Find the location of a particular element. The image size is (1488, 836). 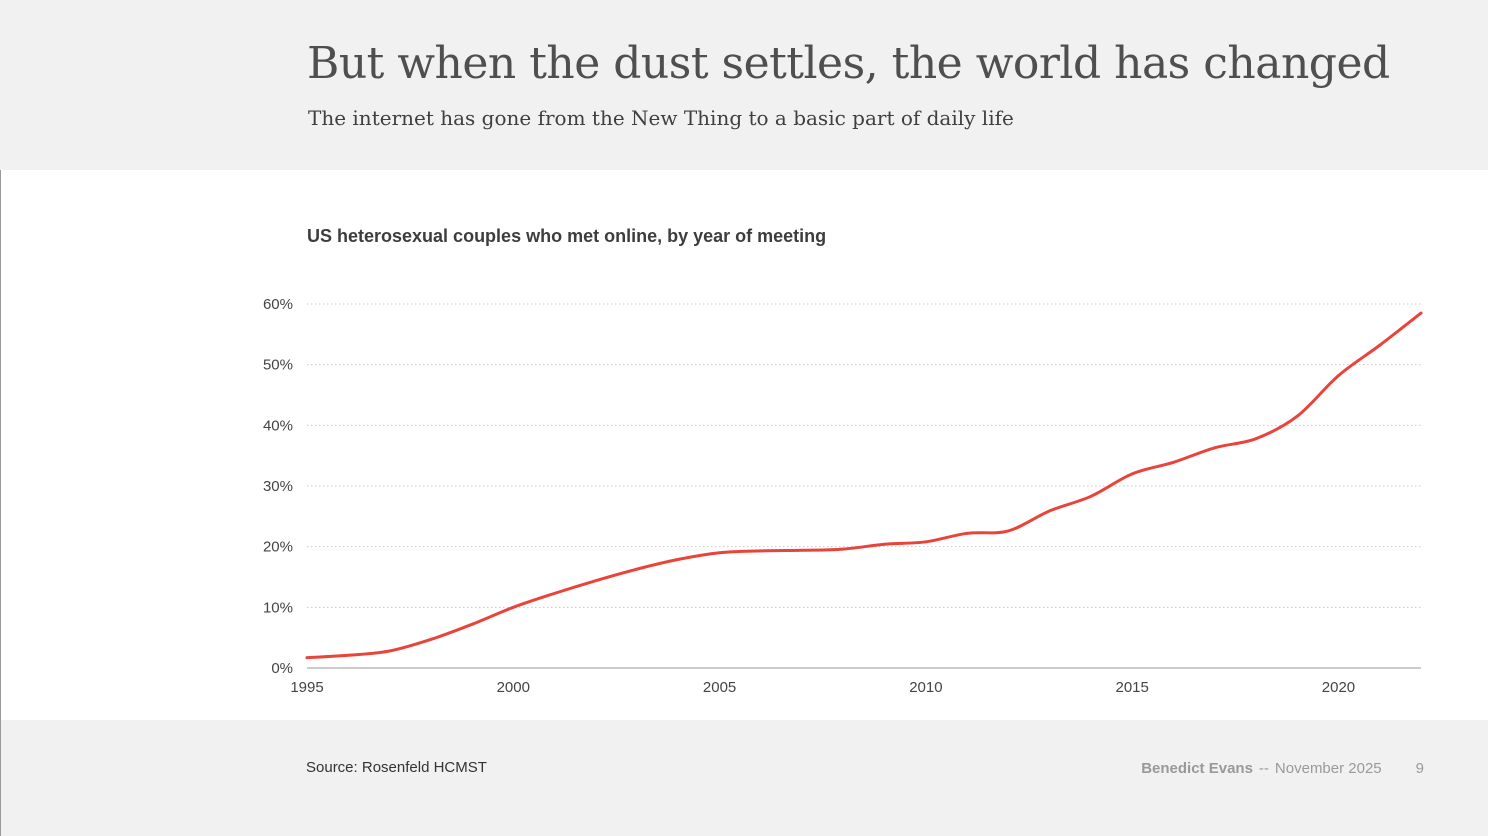

data-point-2019 is located at coordinates (1297, 416).